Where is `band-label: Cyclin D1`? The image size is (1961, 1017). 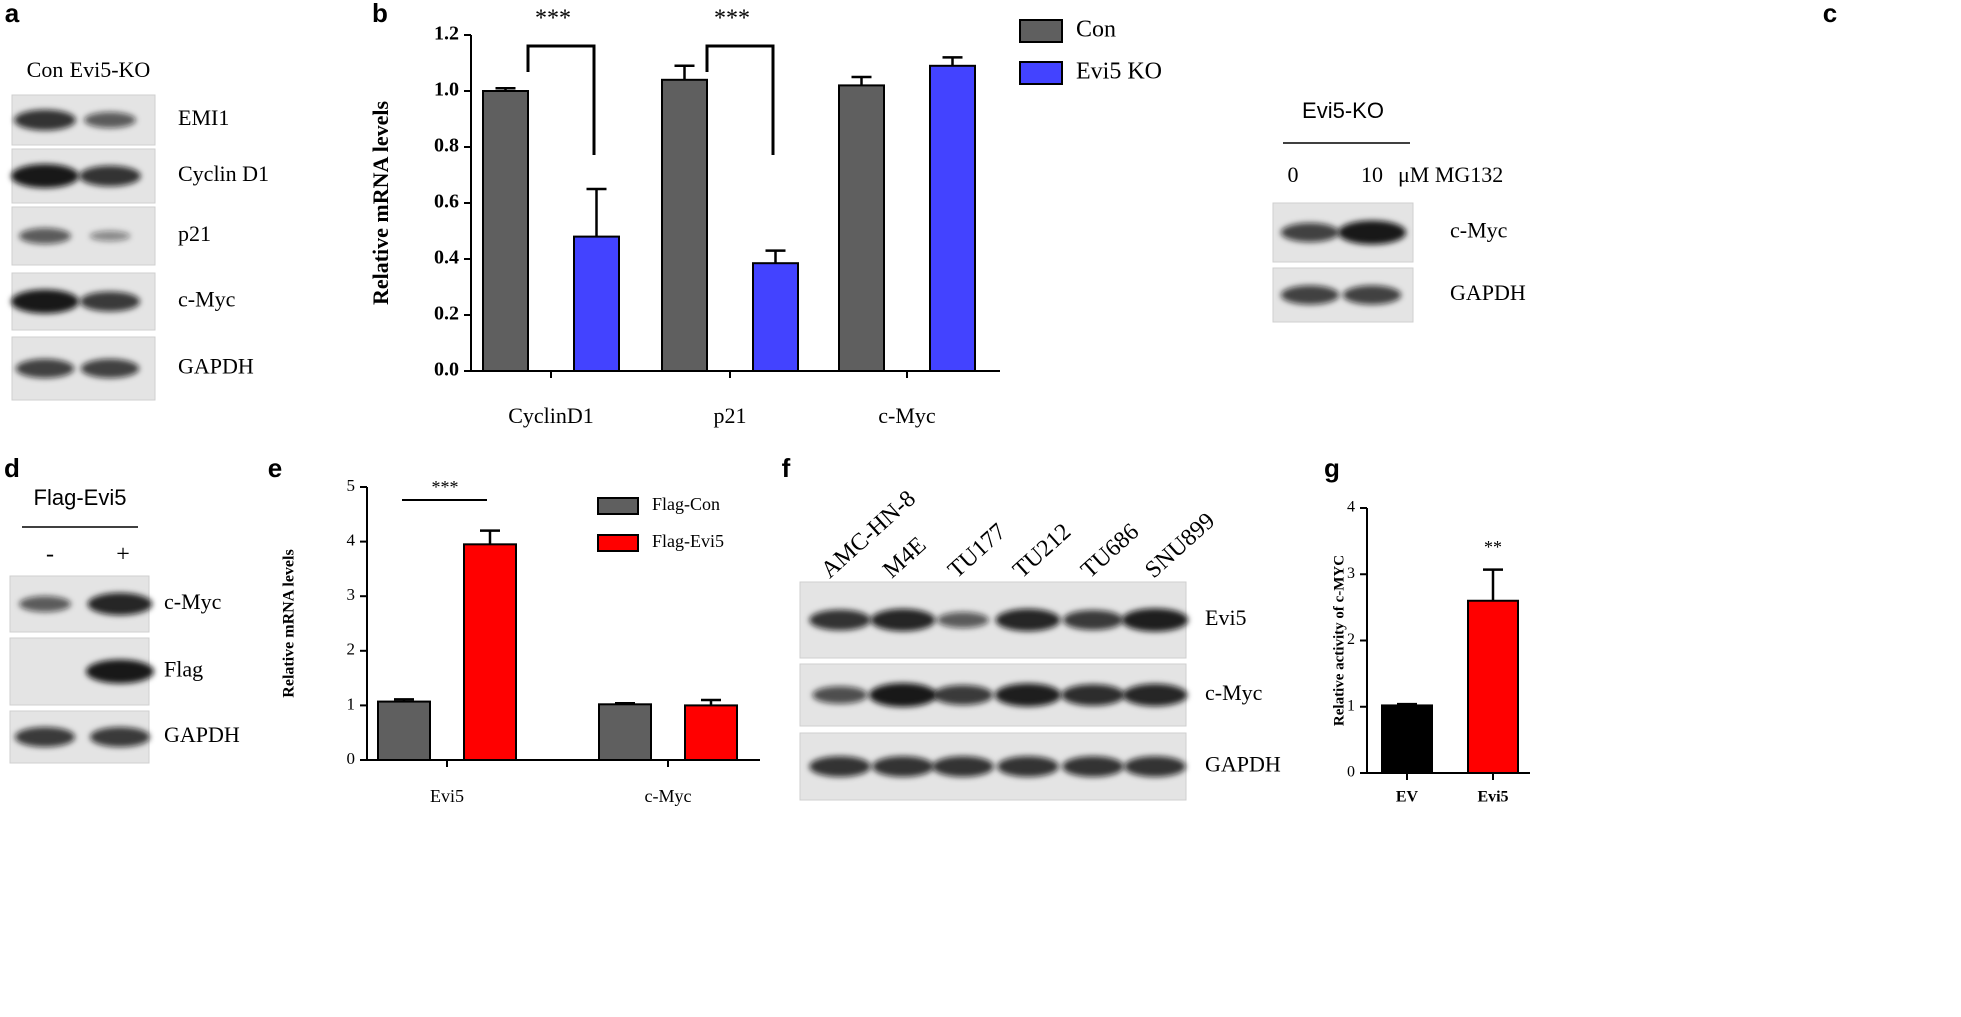
band-label: Cyclin D1 is located at coordinates (223, 173).